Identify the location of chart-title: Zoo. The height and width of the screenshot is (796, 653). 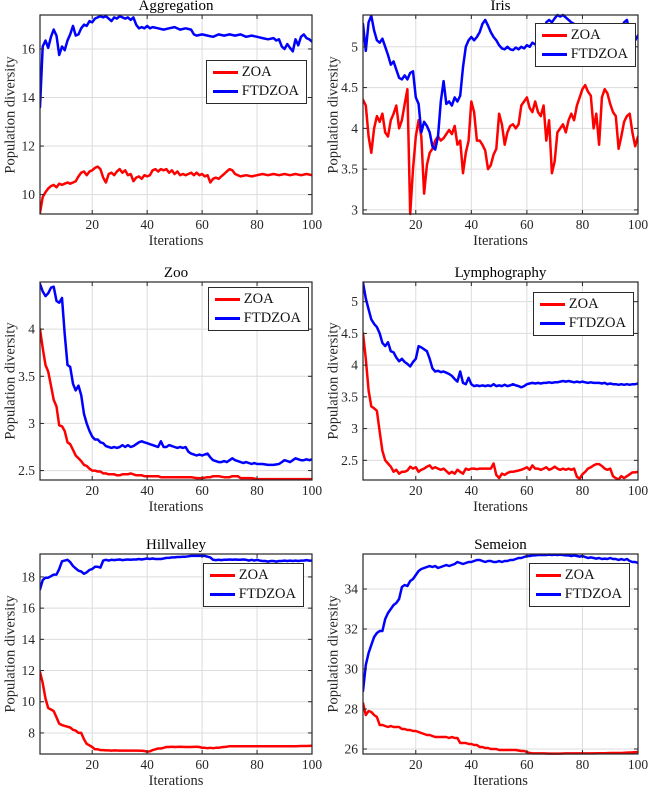
(176, 273).